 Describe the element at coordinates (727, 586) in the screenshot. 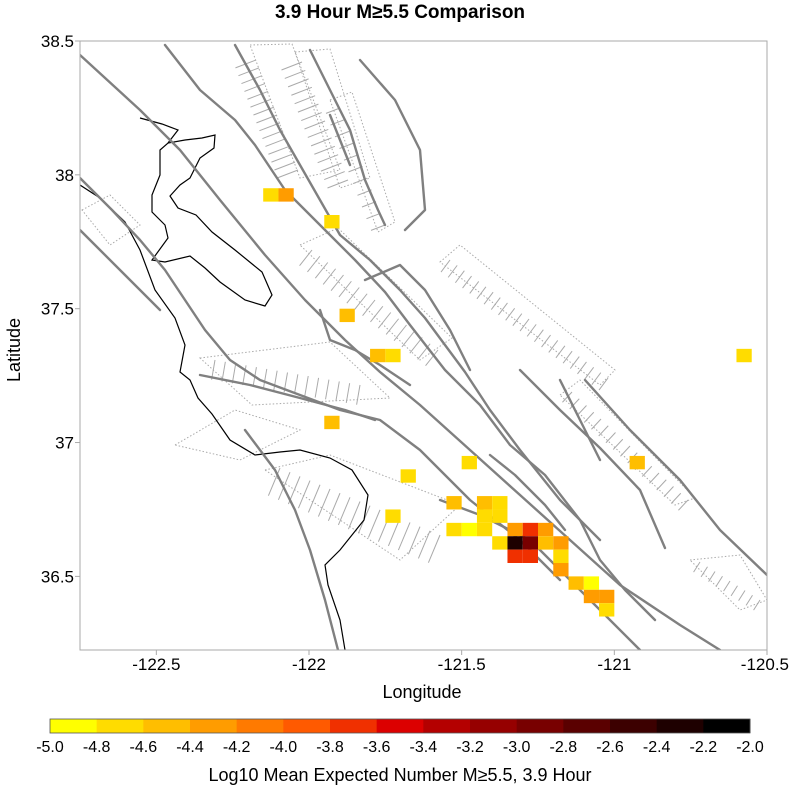

I see `hatch-southeast` at that location.